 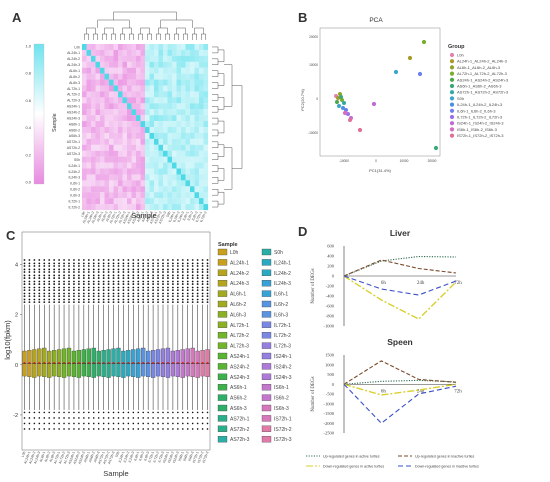 What do you see at coordinates (118, 454) in the screenshot?
I see `boxplot-xtick-label: S0h` at bounding box center [118, 454].